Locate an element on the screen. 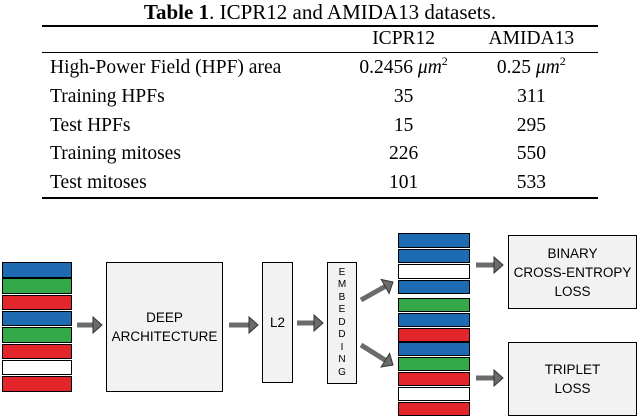 This screenshot has height=418, width=640. cell-amida13: 295 is located at coordinates (531, 125).